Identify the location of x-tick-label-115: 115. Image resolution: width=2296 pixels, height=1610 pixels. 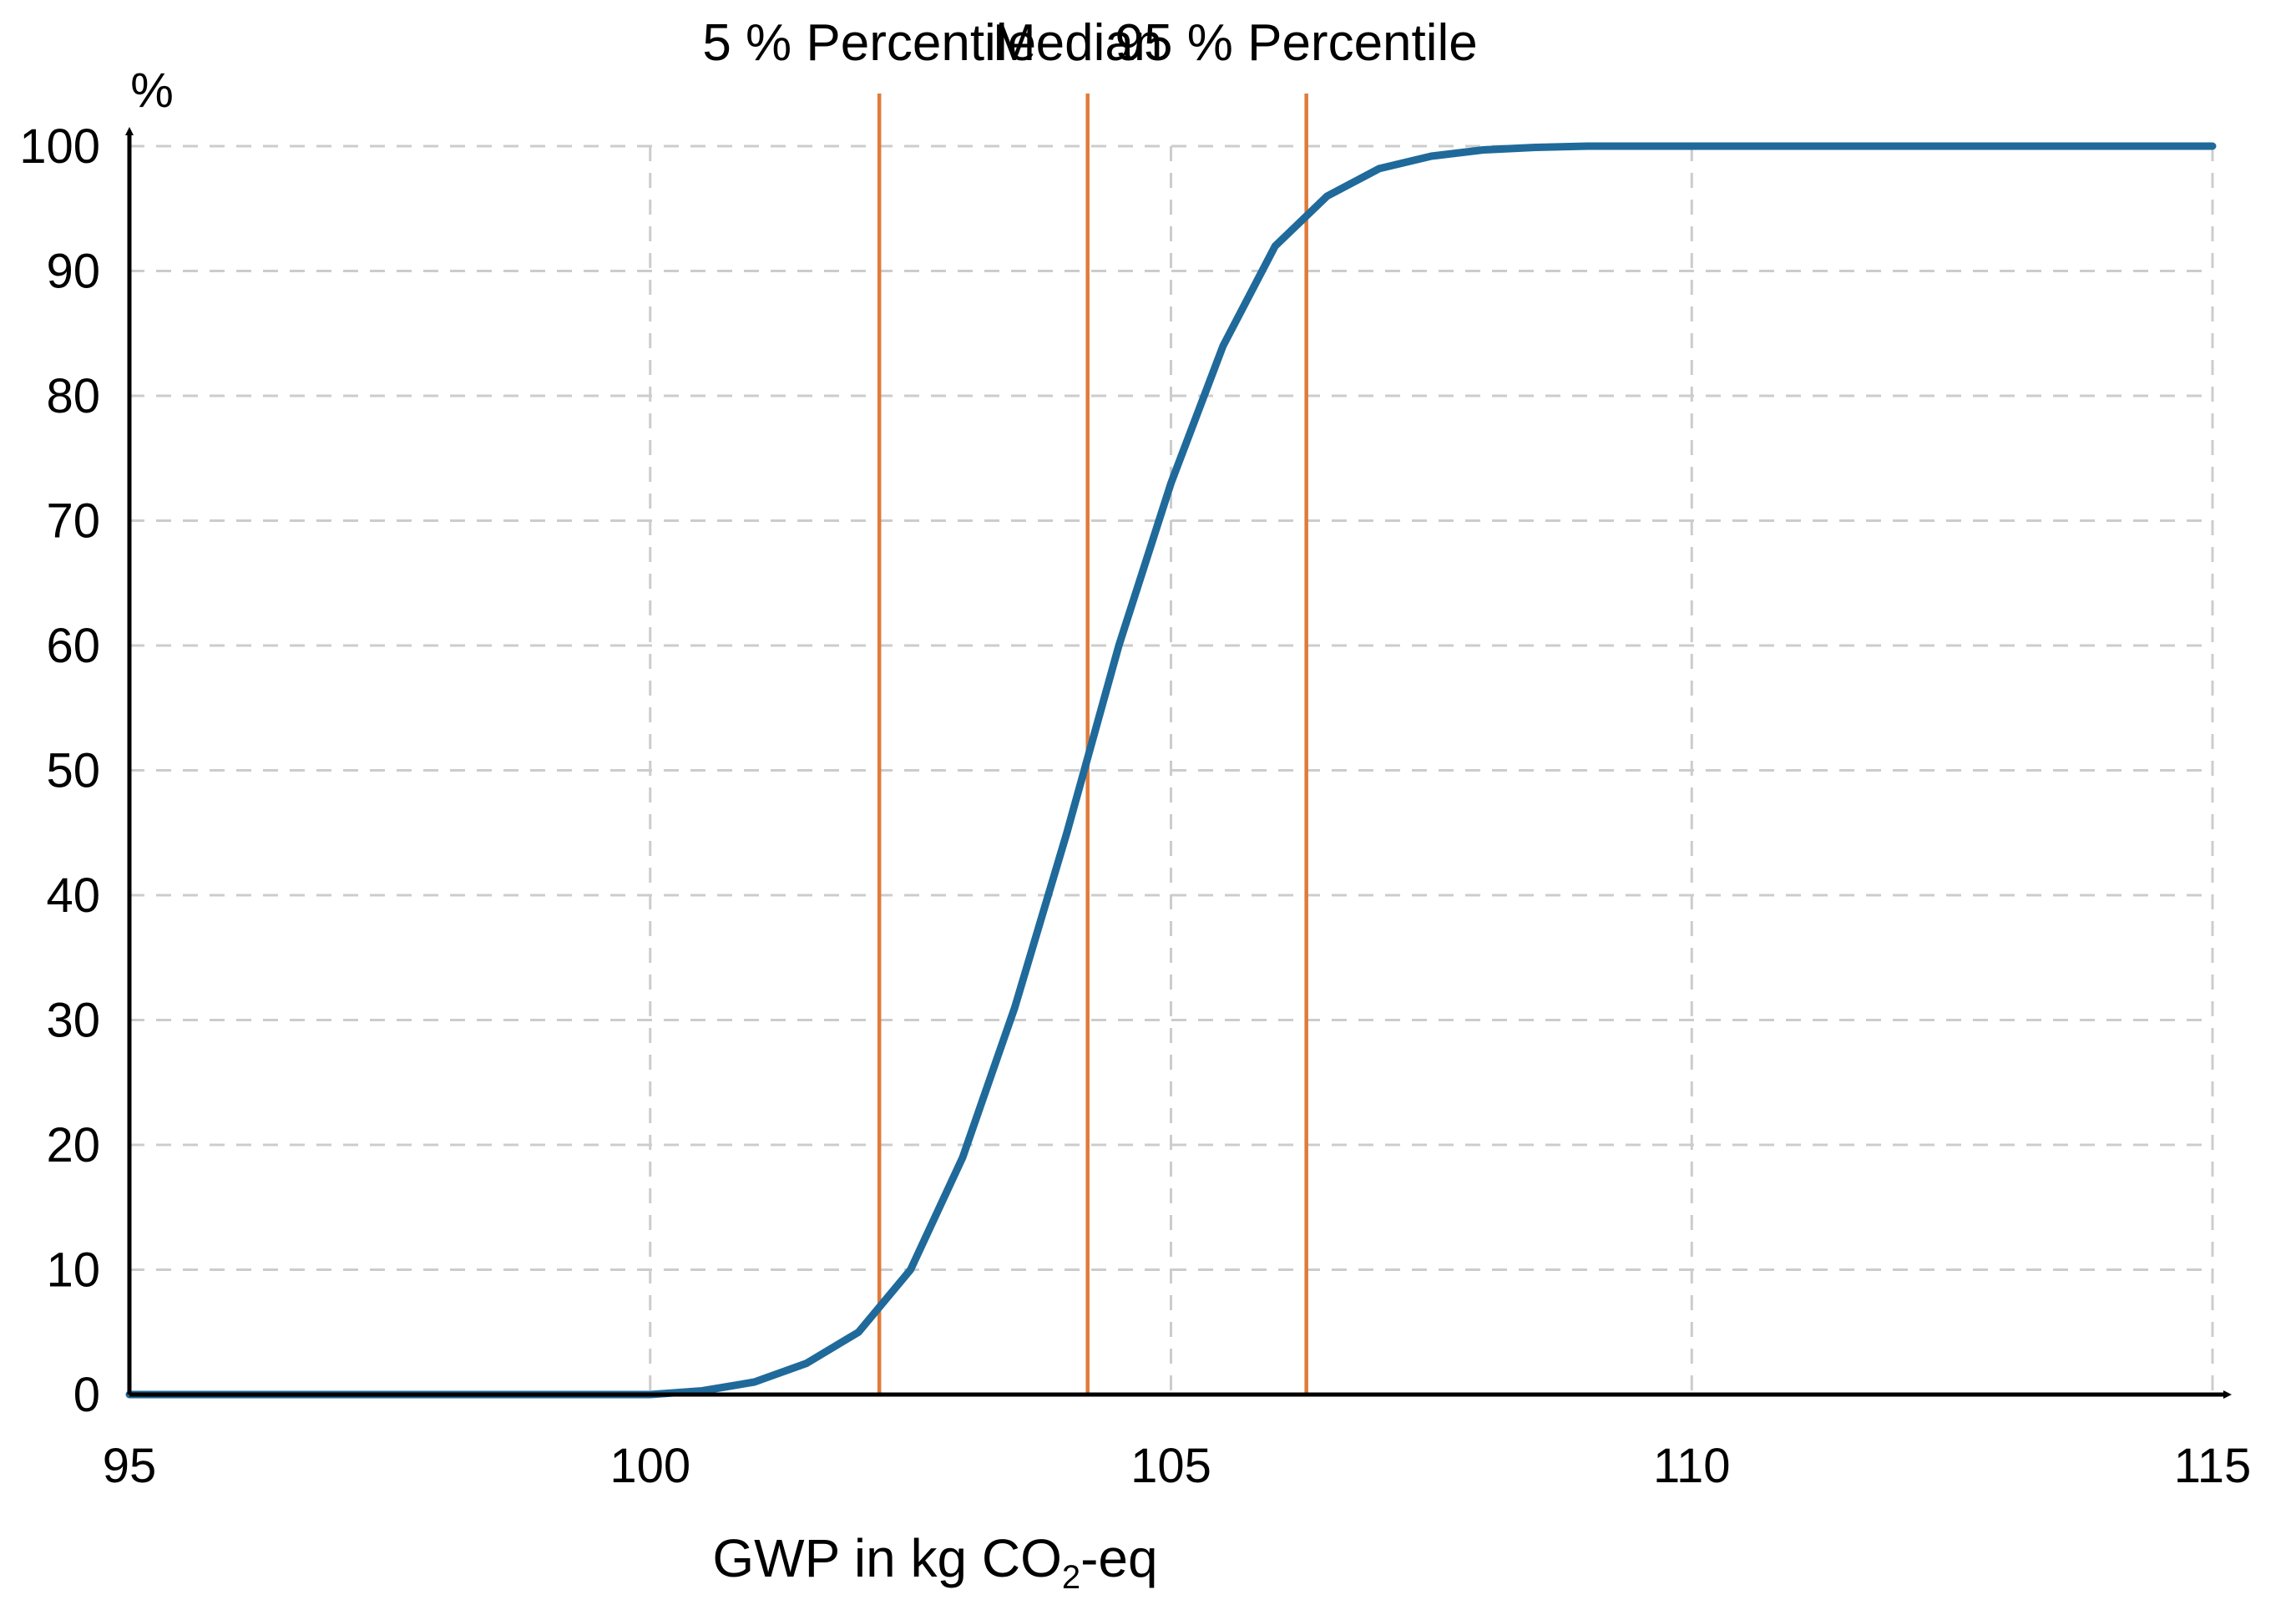
(2212, 1466).